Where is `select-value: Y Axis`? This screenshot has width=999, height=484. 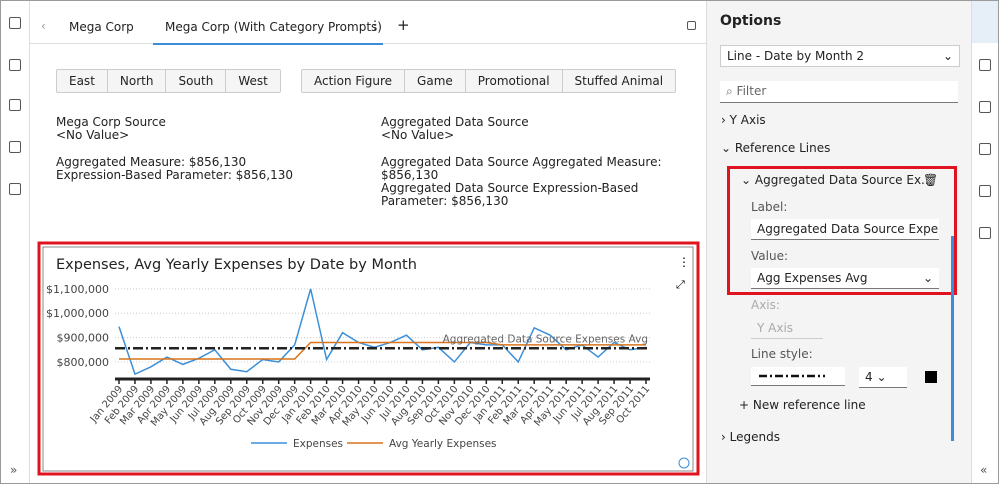
select-value: Y Axis is located at coordinates (775, 328).